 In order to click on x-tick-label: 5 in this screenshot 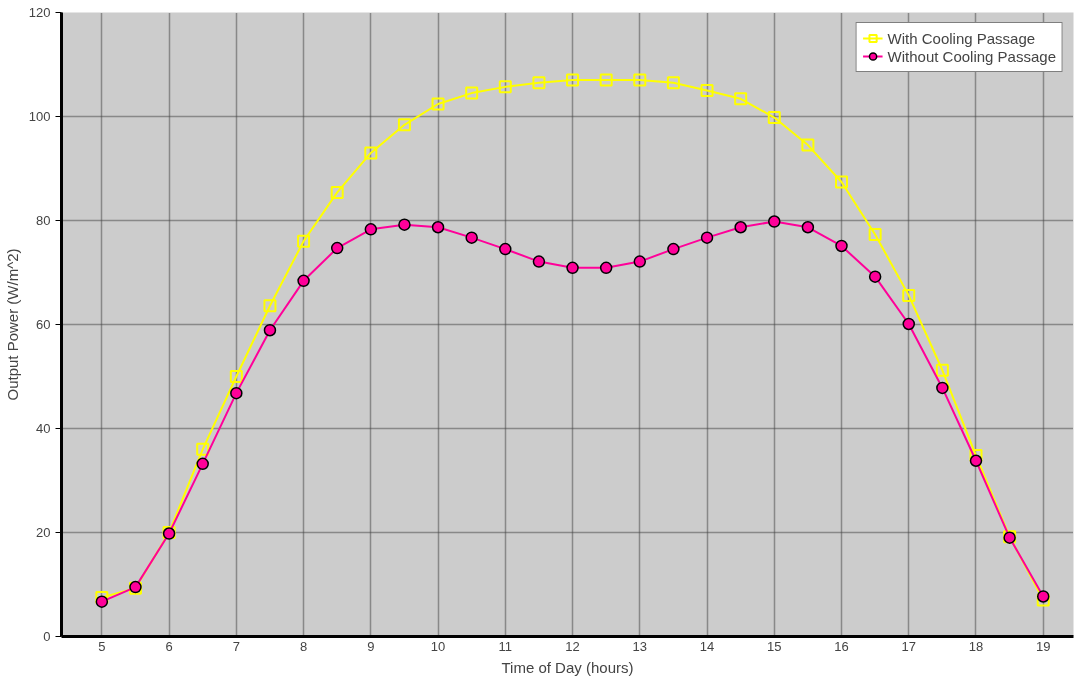, I will do `click(102, 646)`.